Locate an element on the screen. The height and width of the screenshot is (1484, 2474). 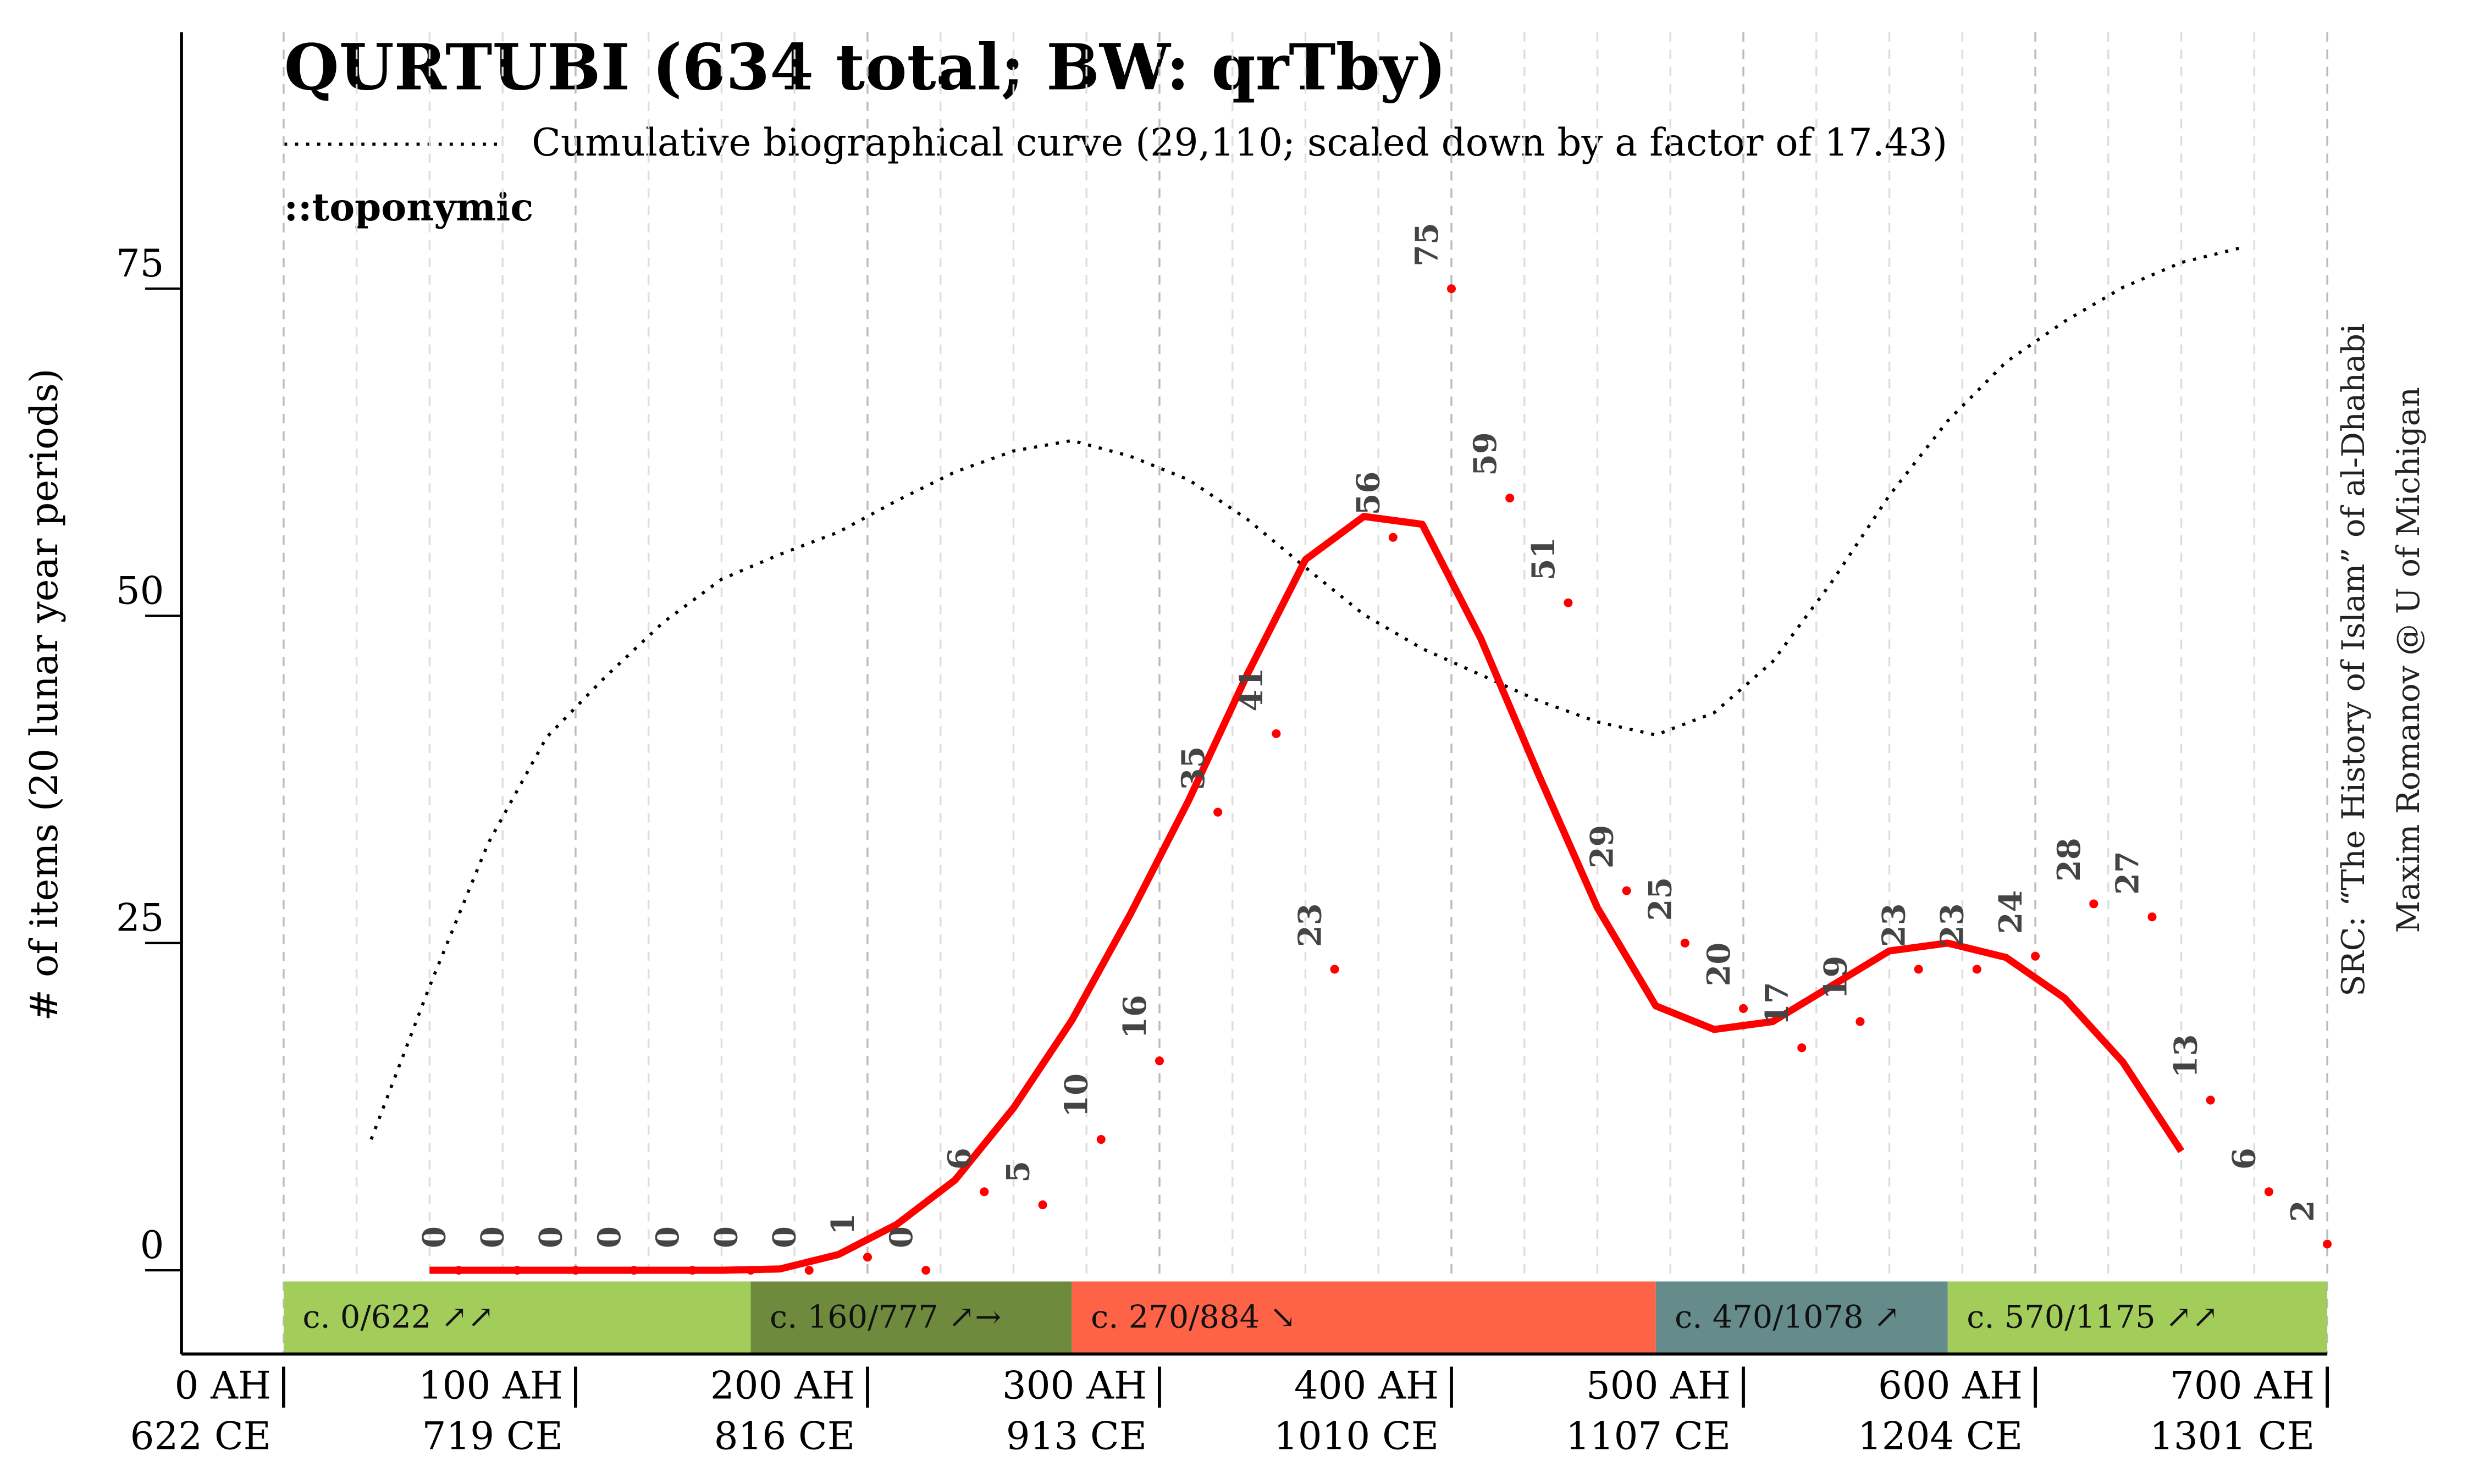
value-label: 75 is located at coordinates (1427, 245).